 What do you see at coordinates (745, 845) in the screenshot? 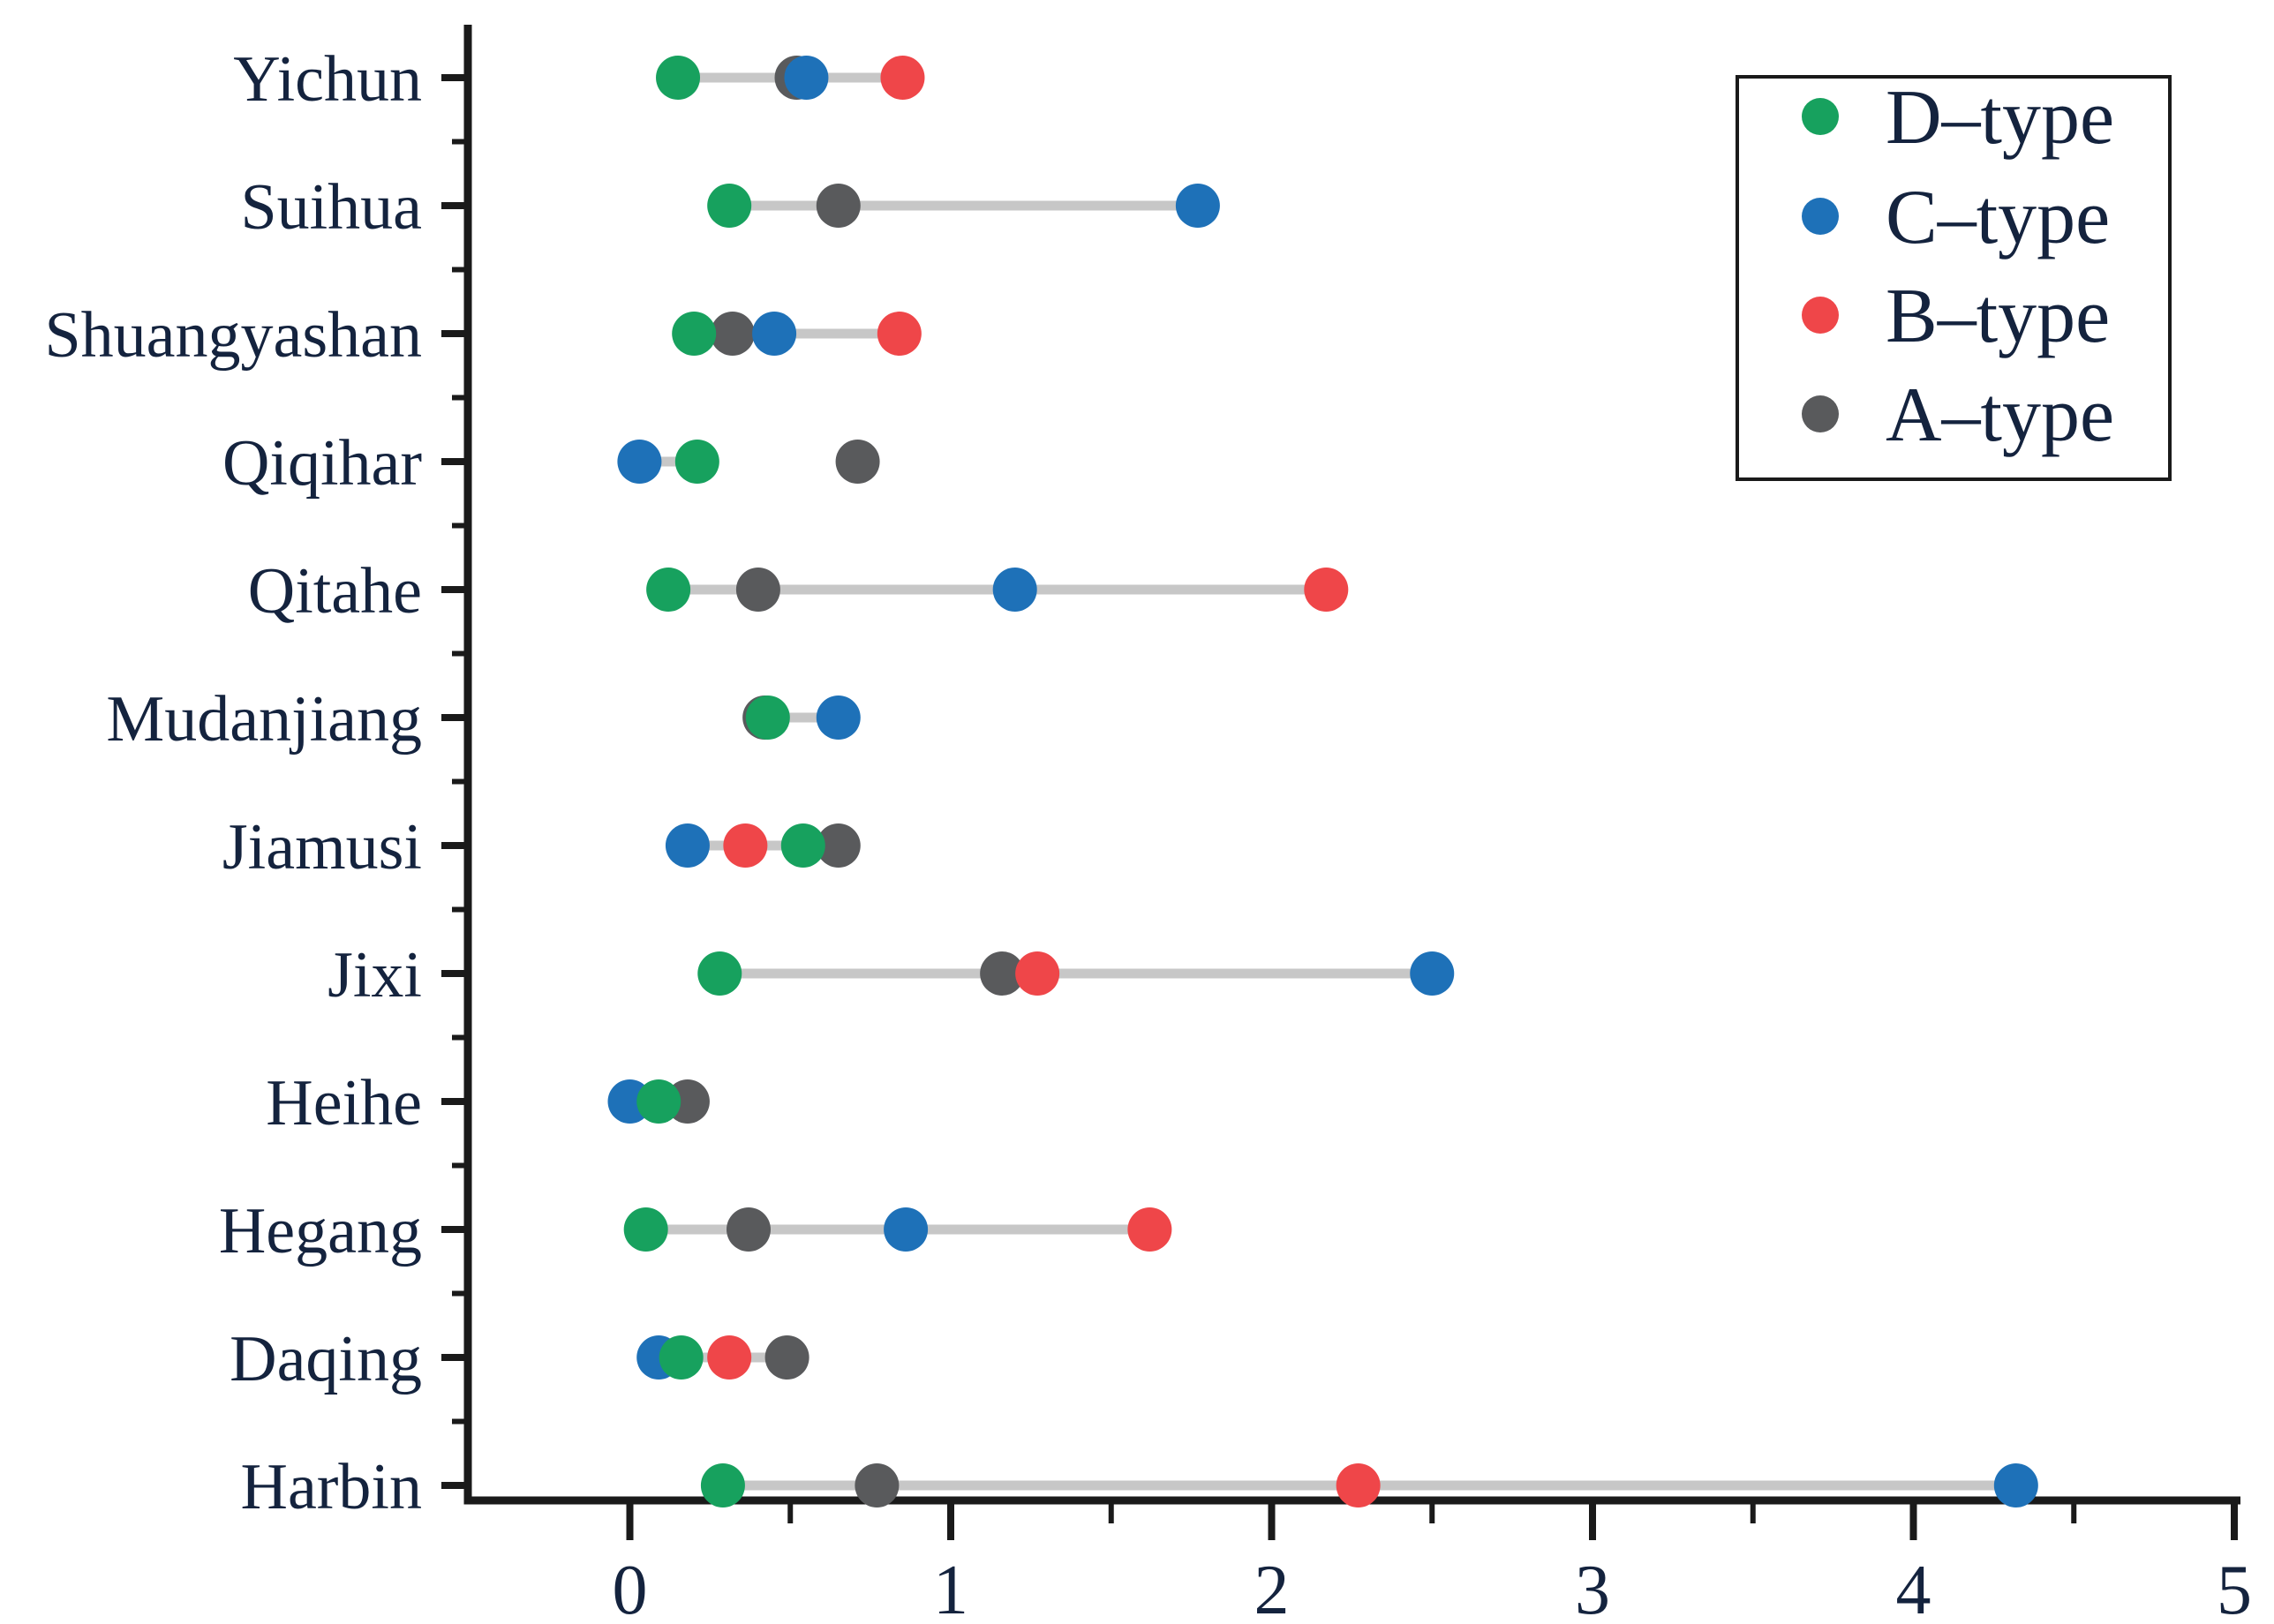
I see `dot-b-type-jiamusi` at bounding box center [745, 845].